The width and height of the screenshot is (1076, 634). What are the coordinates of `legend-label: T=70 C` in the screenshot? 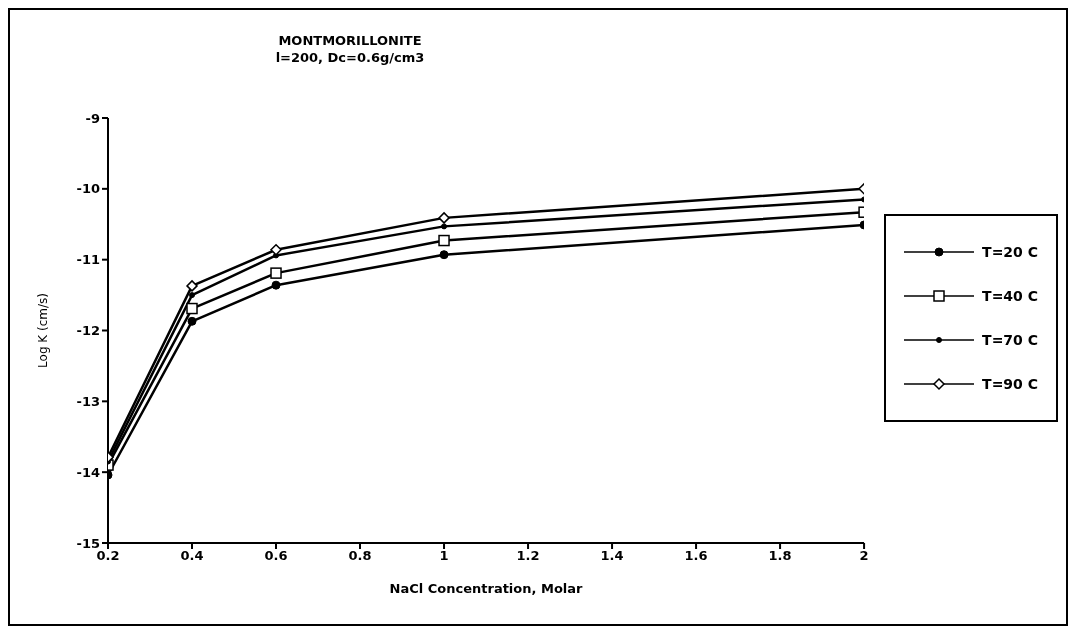 It's located at (1010, 340).